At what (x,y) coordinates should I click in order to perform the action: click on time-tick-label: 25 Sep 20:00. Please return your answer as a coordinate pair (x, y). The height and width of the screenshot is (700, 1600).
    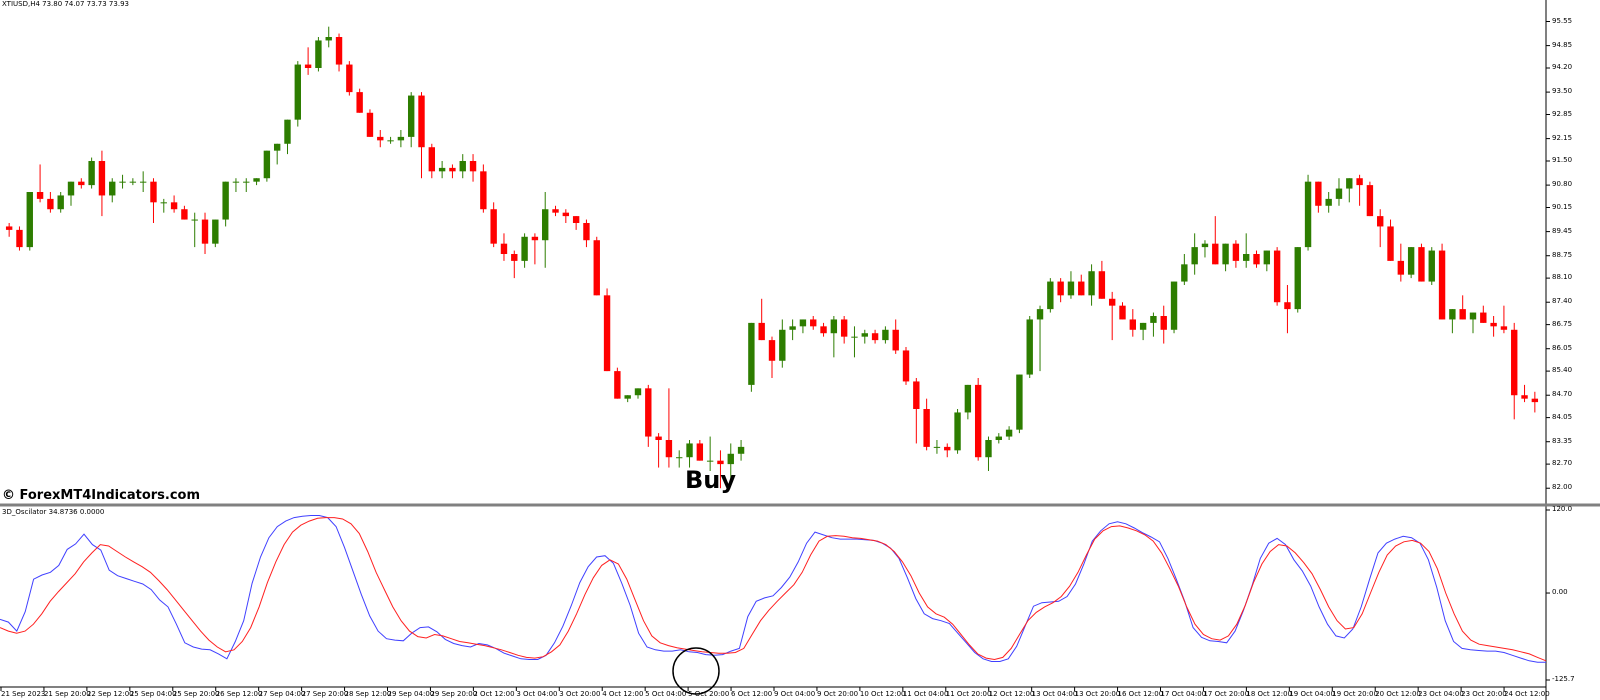
    Looking at the image, I should click on (196, 694).